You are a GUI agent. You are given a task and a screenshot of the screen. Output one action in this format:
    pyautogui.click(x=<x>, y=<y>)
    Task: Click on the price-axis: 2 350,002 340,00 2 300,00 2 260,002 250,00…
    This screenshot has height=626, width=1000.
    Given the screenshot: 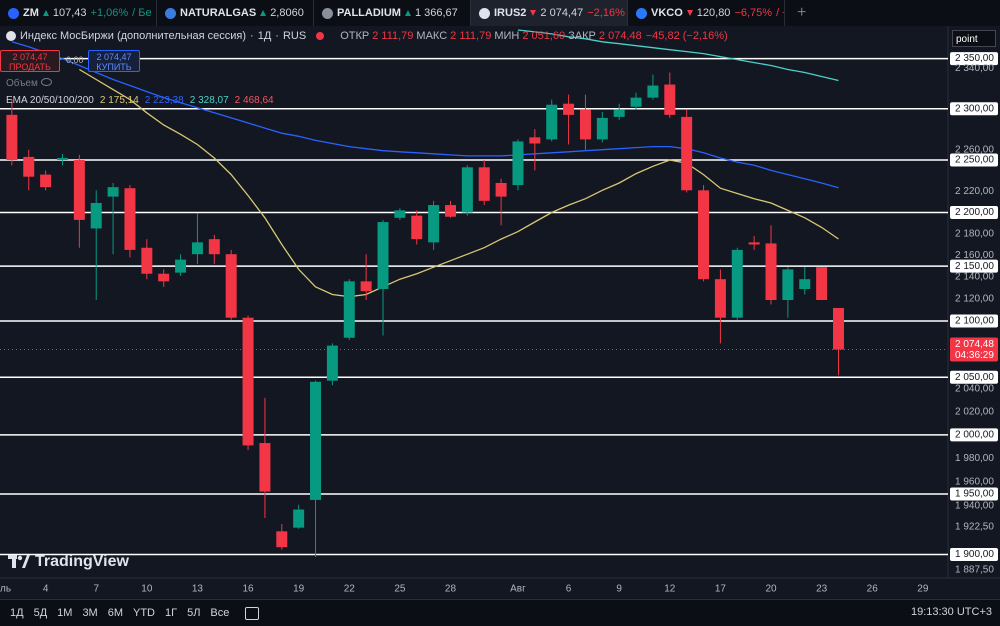 What is the action you would take?
    pyautogui.click(x=974, y=314)
    